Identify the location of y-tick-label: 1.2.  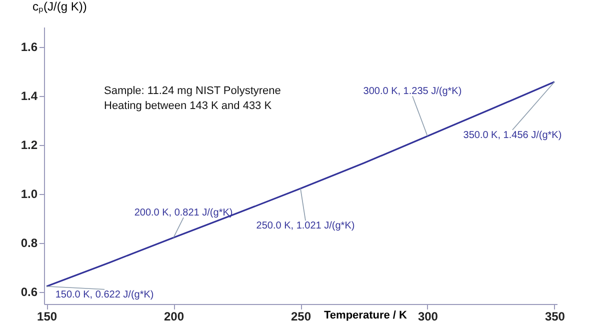
(29, 145).